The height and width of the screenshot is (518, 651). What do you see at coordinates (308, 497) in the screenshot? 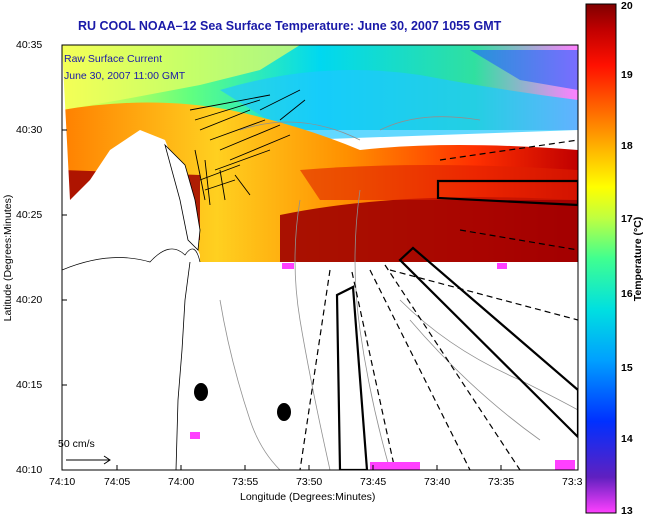
I see `x-axis-label: Longitude (Degrees:Minutes)` at bounding box center [308, 497].